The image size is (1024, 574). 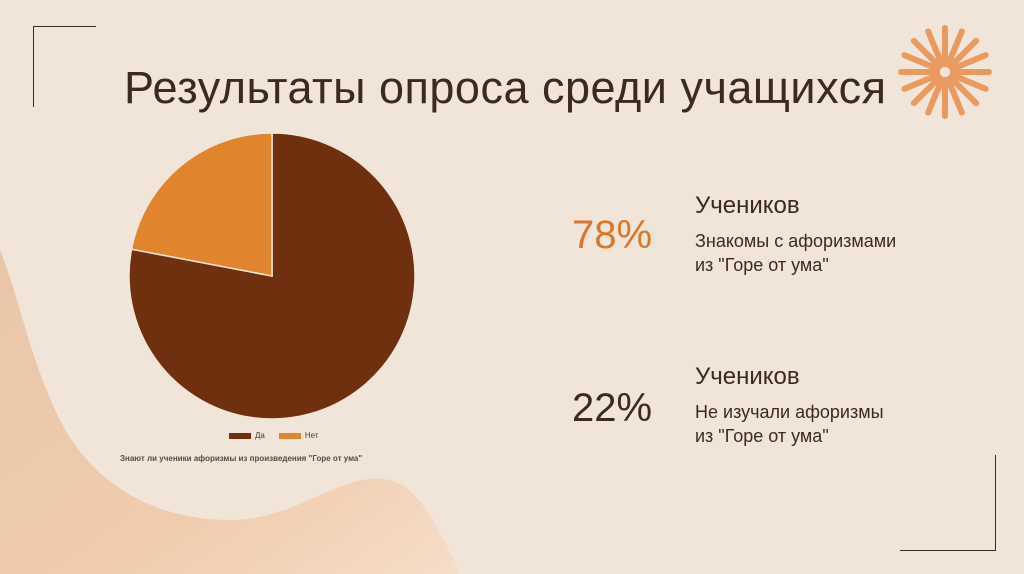 What do you see at coordinates (311, 435) in the screenshot?
I see `legend-label-no: Нет` at bounding box center [311, 435].